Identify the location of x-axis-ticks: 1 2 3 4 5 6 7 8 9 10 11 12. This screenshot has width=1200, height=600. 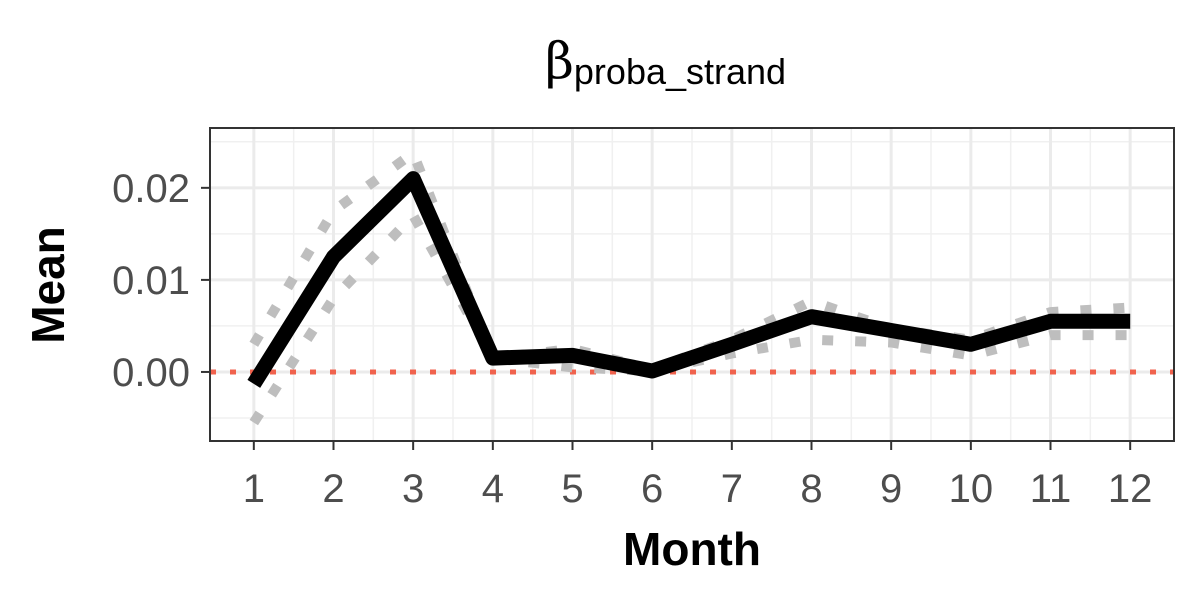
(698, 476).